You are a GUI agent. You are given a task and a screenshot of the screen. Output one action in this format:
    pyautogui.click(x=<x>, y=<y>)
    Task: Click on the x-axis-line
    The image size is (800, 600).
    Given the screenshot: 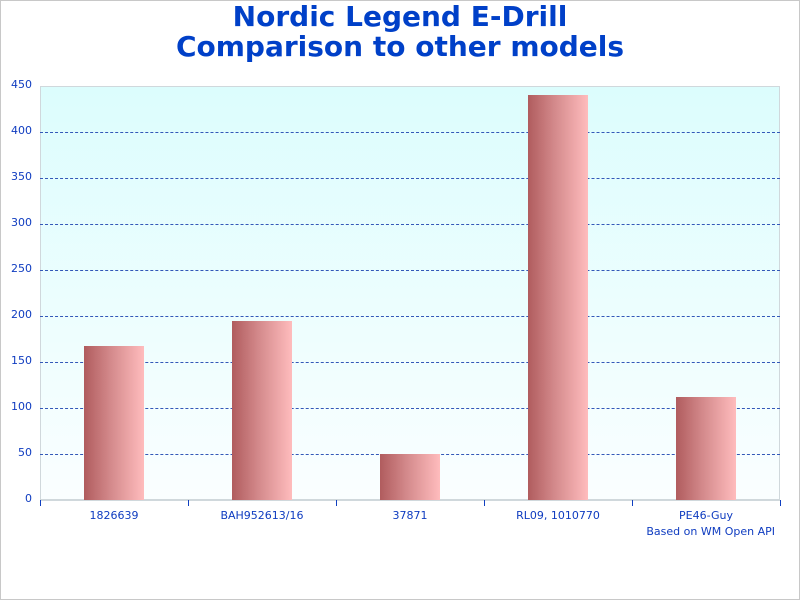 What is the action you would take?
    pyautogui.click(x=410, y=500)
    